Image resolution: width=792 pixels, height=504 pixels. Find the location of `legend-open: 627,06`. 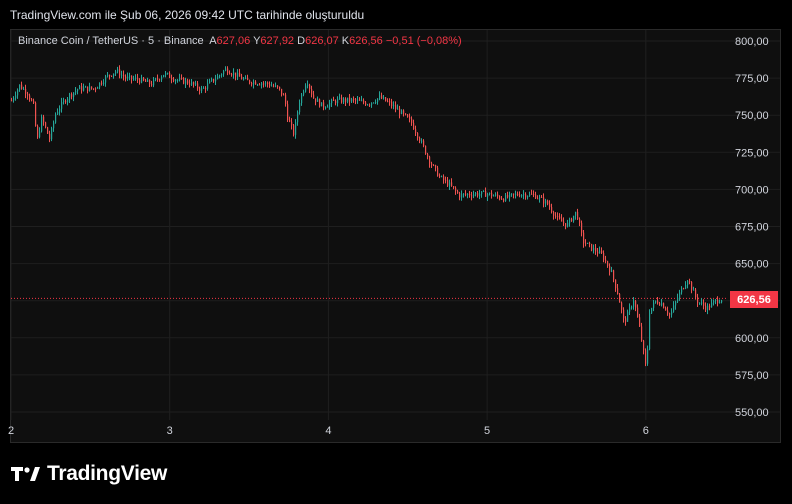

legend-open: 627,06 is located at coordinates (233, 41).